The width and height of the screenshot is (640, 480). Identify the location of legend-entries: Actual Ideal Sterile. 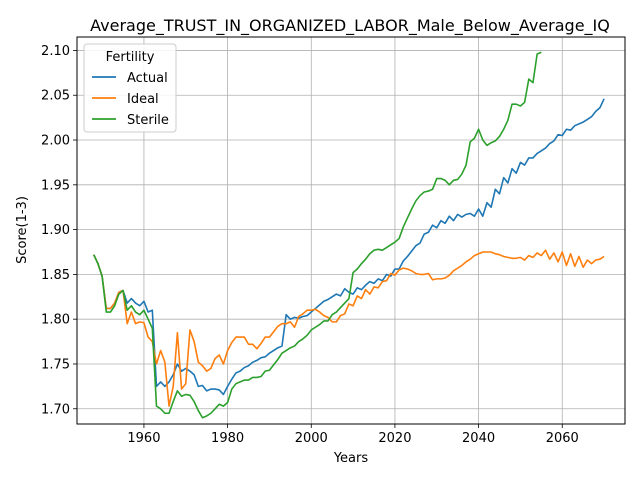
(130, 99).